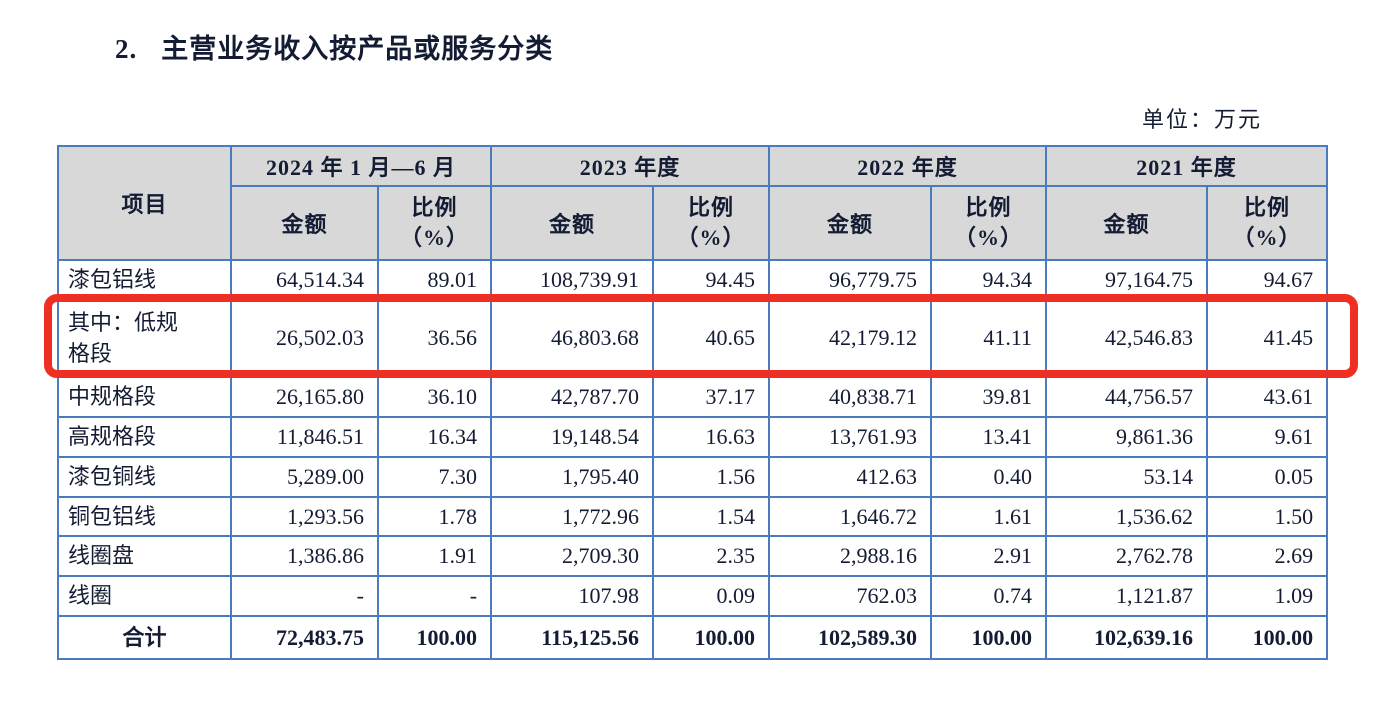 Image resolution: width=1399 pixels, height=706 pixels. What do you see at coordinates (304, 638) in the screenshot?
I see `cell-value: 72,483.75` at bounding box center [304, 638].